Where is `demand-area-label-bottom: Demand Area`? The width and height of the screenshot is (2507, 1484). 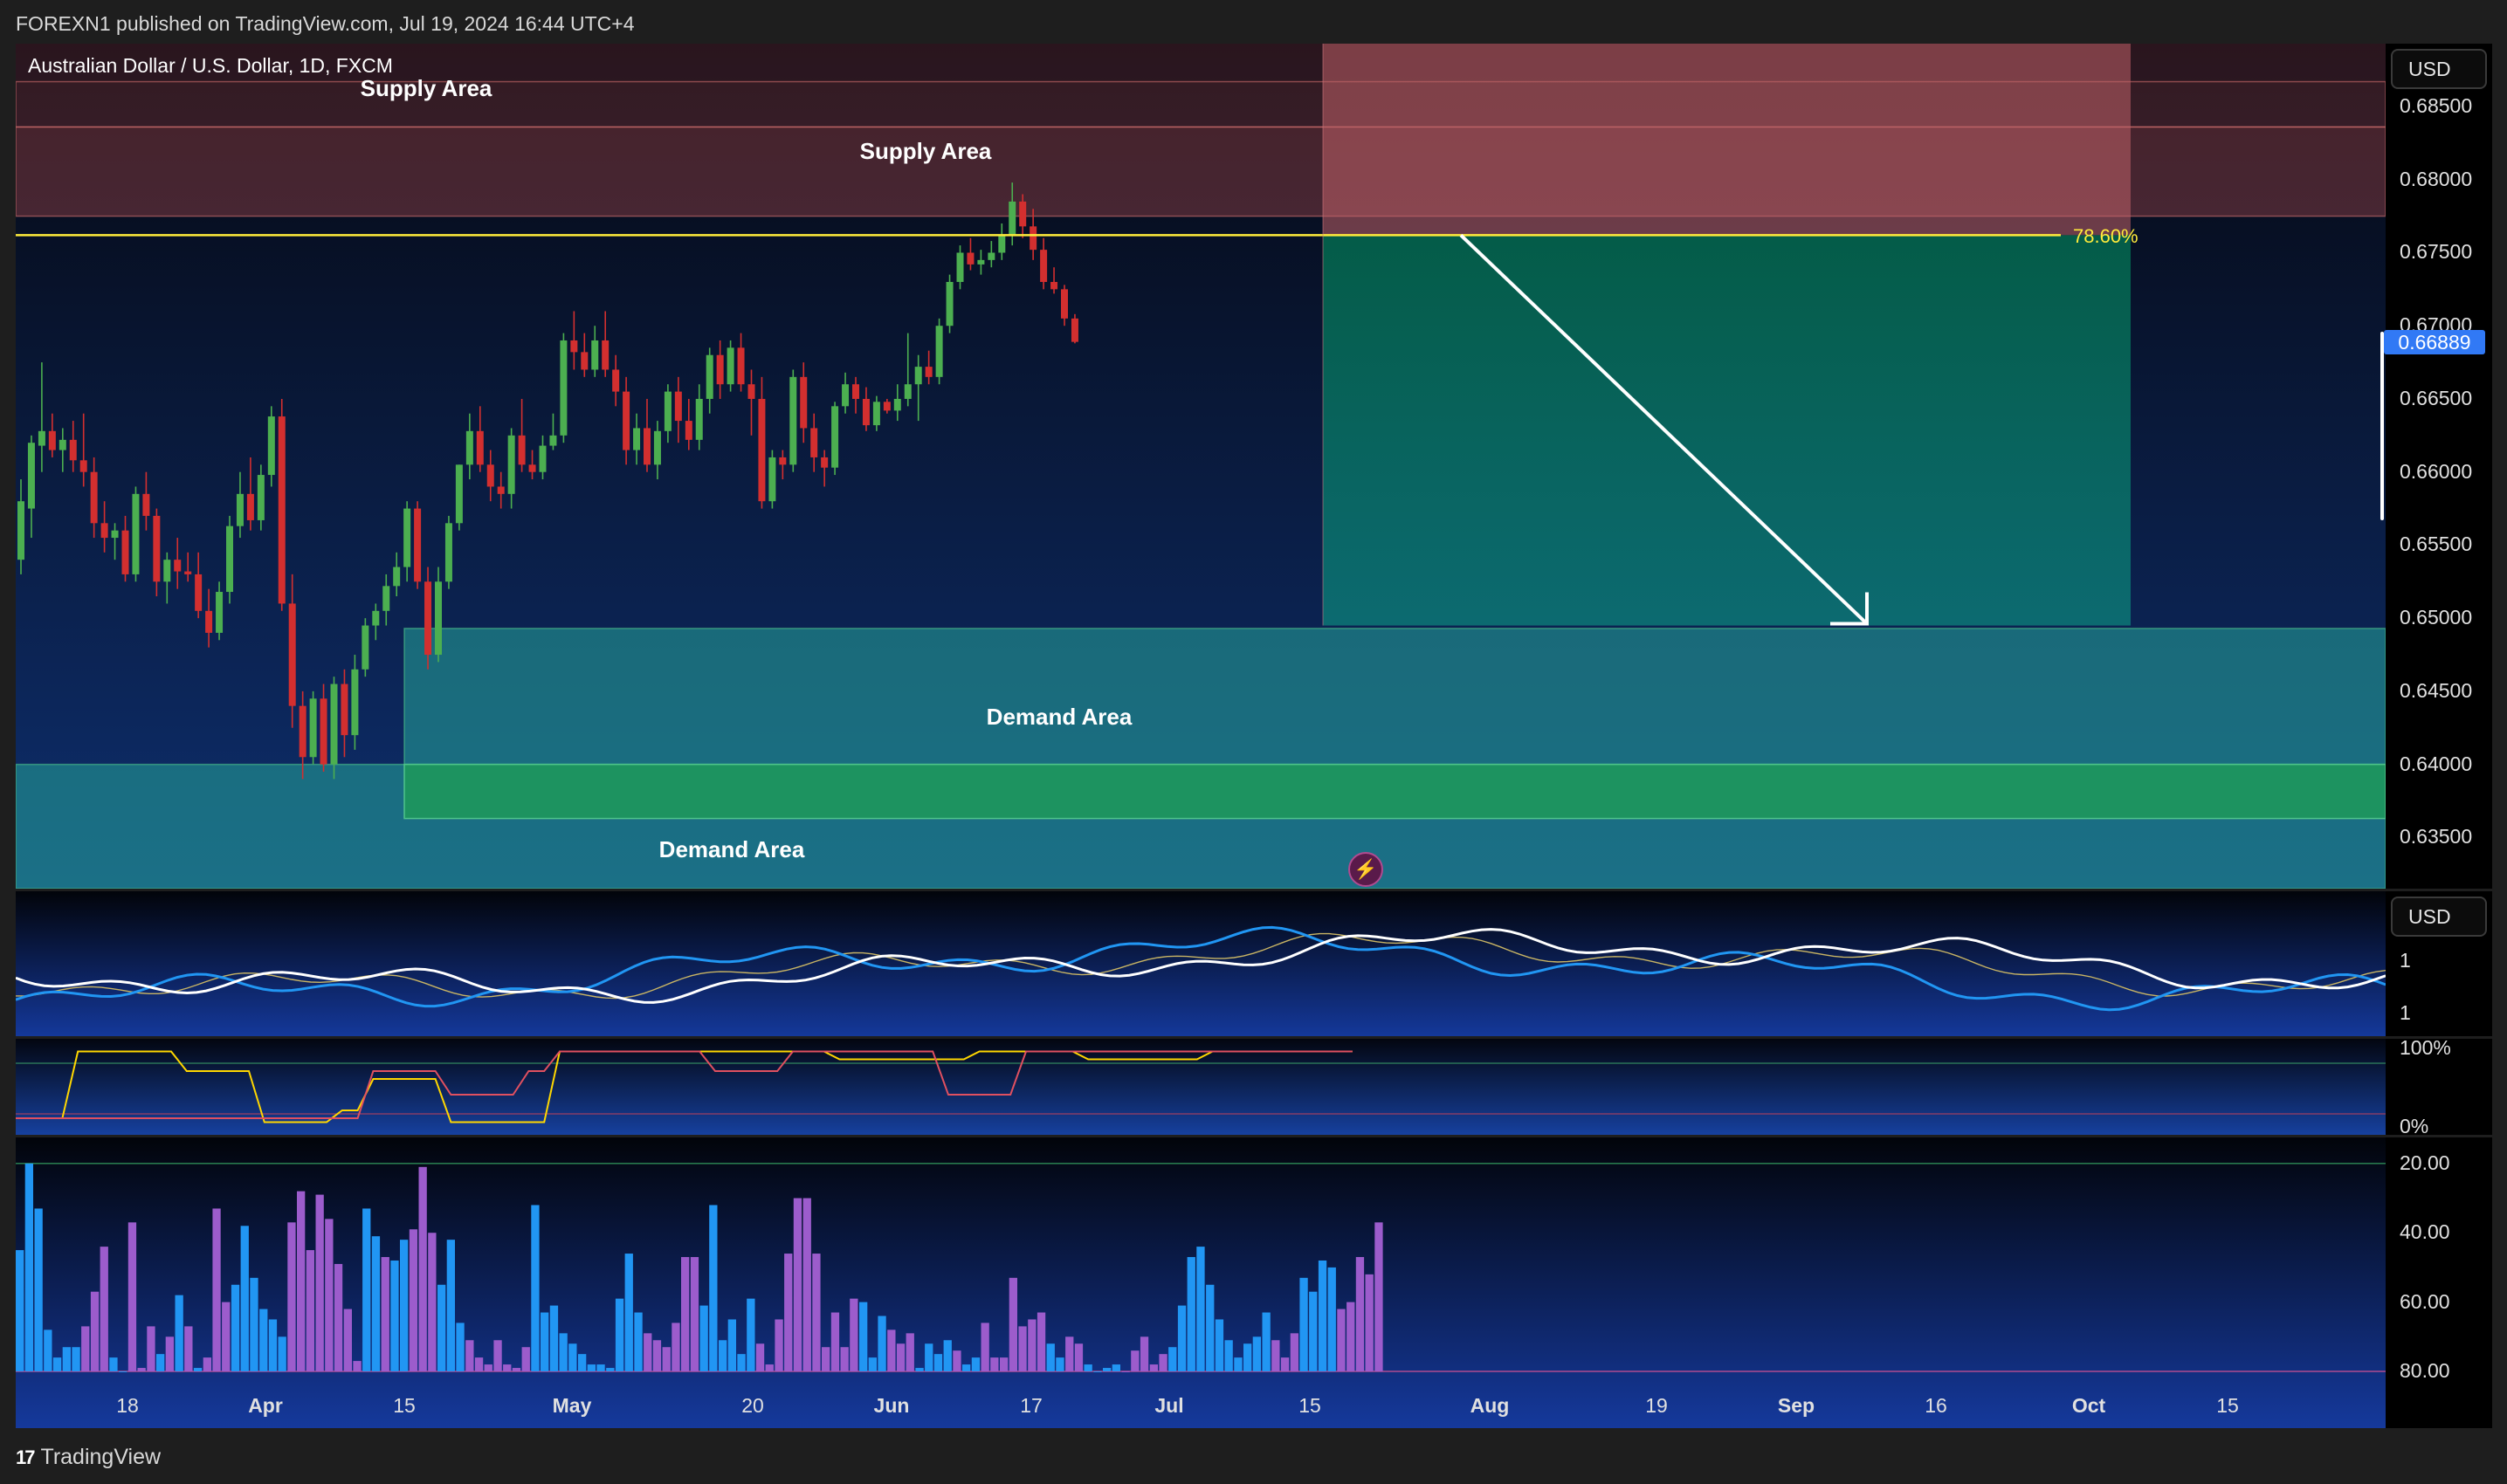 demand-area-label-bottom: Demand Area is located at coordinates (731, 849).